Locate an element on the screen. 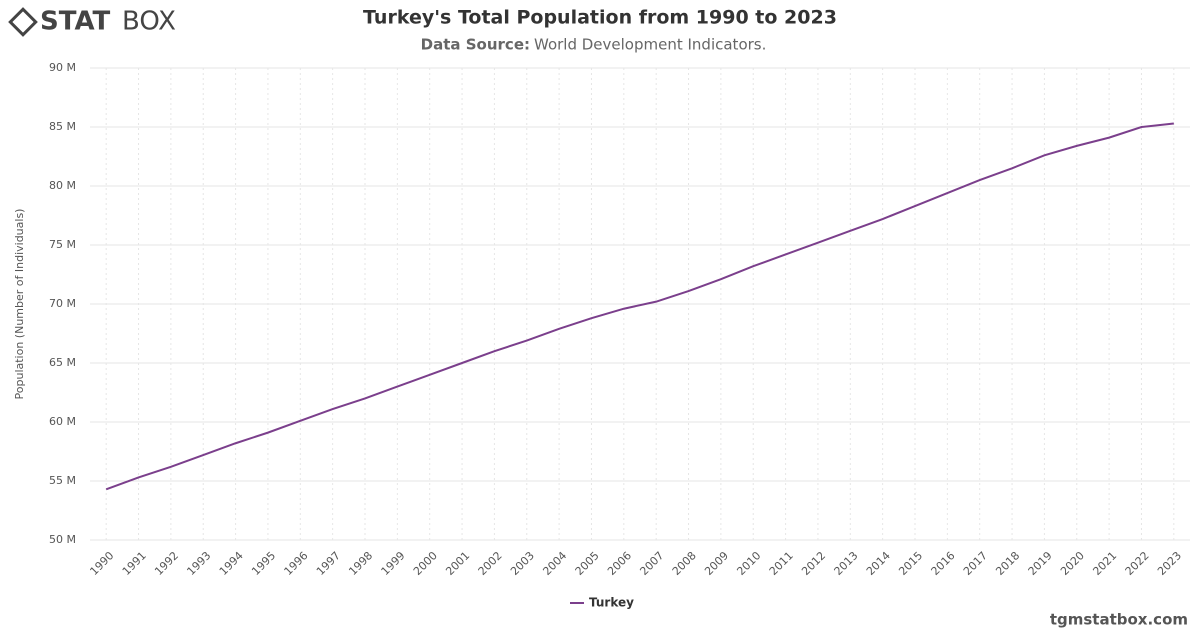  x-tick-label: 2013 is located at coordinates (846, 563).